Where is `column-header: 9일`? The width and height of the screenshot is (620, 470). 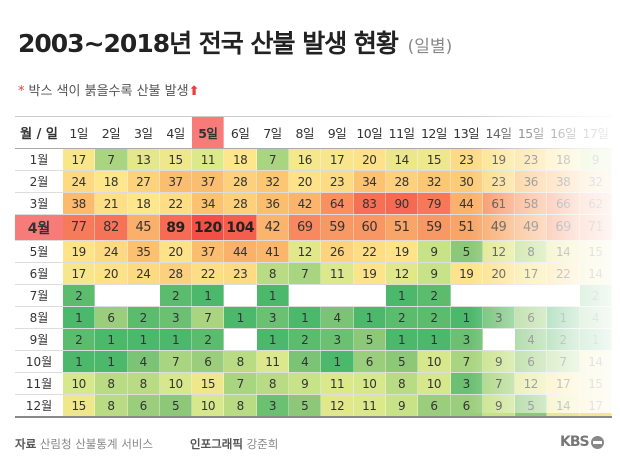
column-header: 9일 is located at coordinates (337, 132).